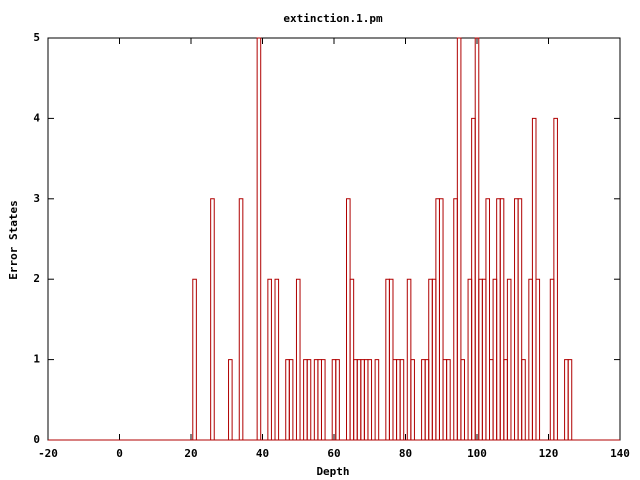 The image size is (640, 480). I want to click on y-tick-label: 4, so click(36, 117).